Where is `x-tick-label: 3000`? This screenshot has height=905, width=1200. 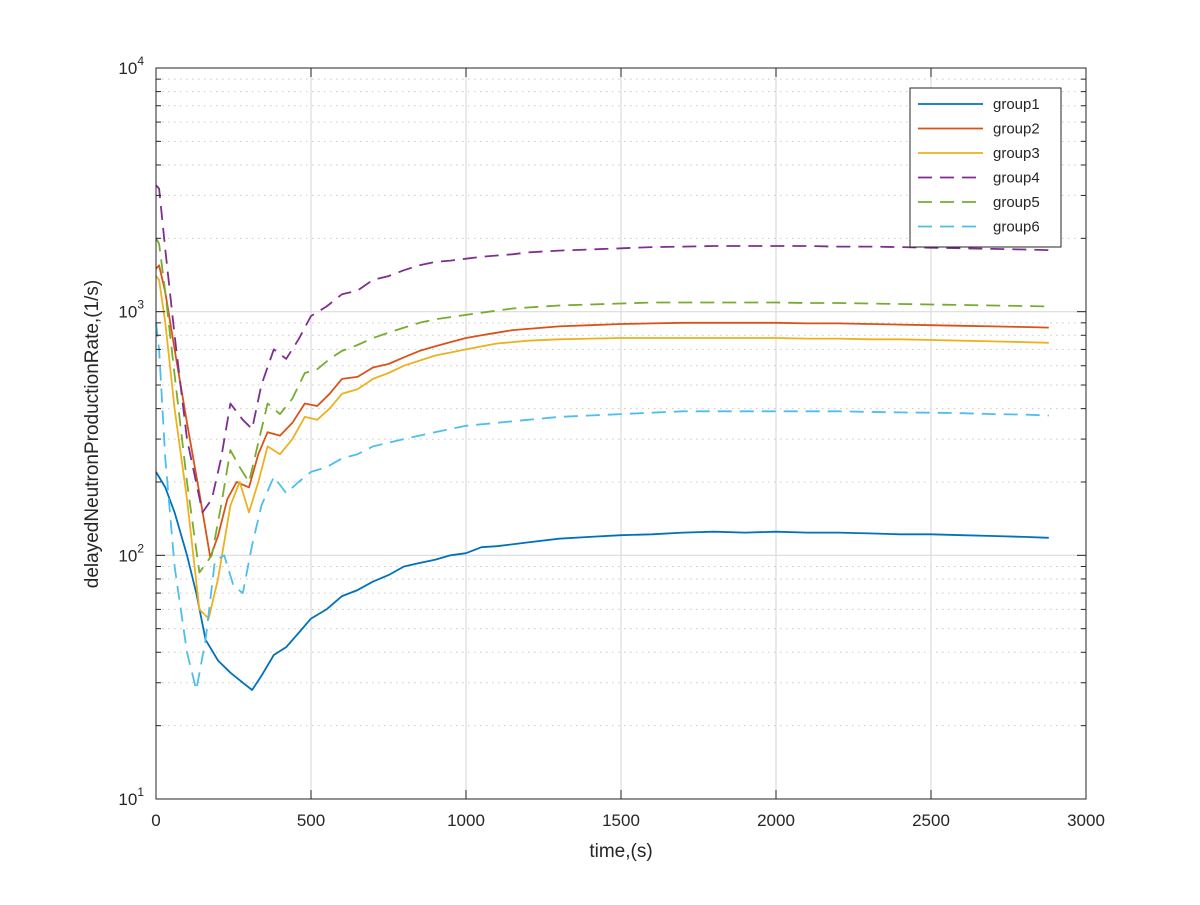 x-tick-label: 3000 is located at coordinates (1086, 820).